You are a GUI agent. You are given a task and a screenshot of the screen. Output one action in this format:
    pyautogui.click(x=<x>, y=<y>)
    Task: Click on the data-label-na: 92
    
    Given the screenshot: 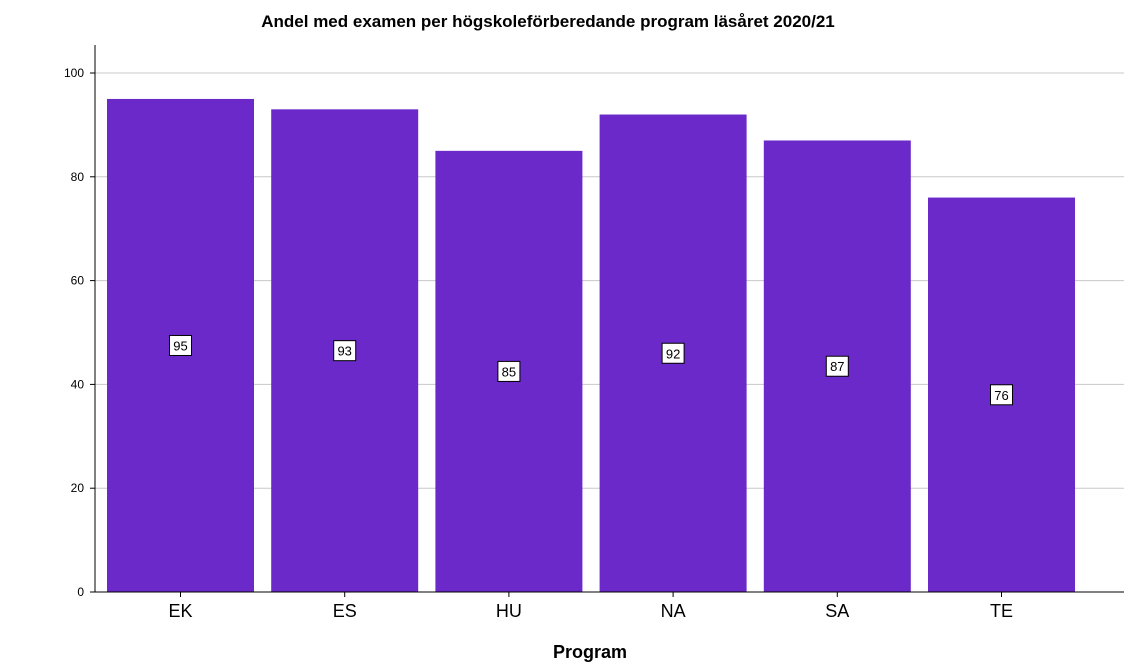 What is the action you would take?
    pyautogui.click(x=673, y=353)
    